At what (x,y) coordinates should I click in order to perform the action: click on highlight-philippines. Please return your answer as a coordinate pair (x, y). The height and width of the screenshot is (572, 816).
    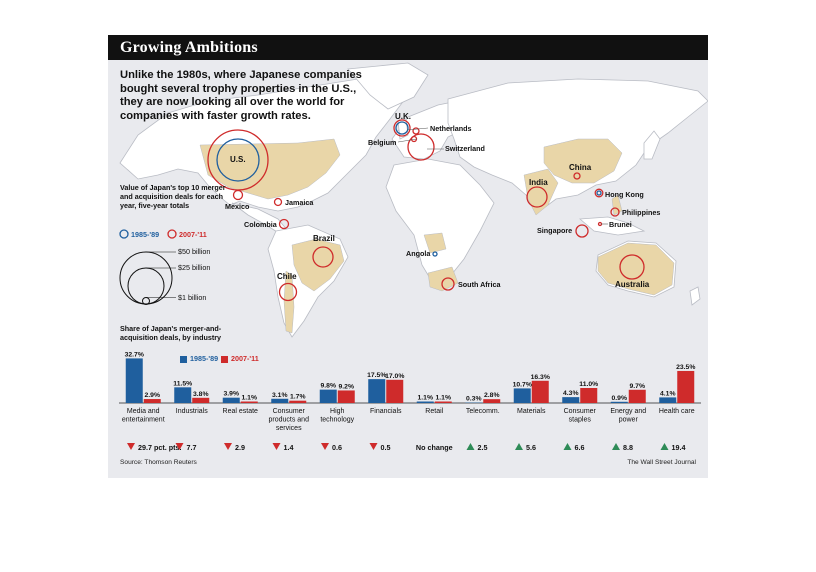
    Looking at the image, I should click on (617, 205).